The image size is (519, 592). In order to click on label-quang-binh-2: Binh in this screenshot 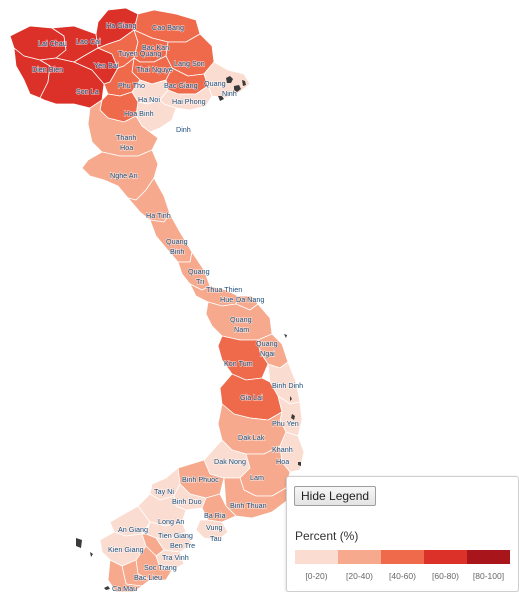, I will do `click(177, 251)`.